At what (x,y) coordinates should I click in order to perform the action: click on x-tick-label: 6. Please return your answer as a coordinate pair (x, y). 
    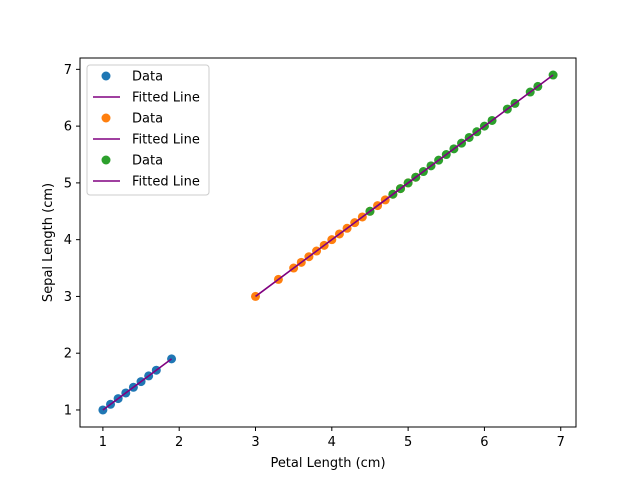
    Looking at the image, I should click on (484, 442).